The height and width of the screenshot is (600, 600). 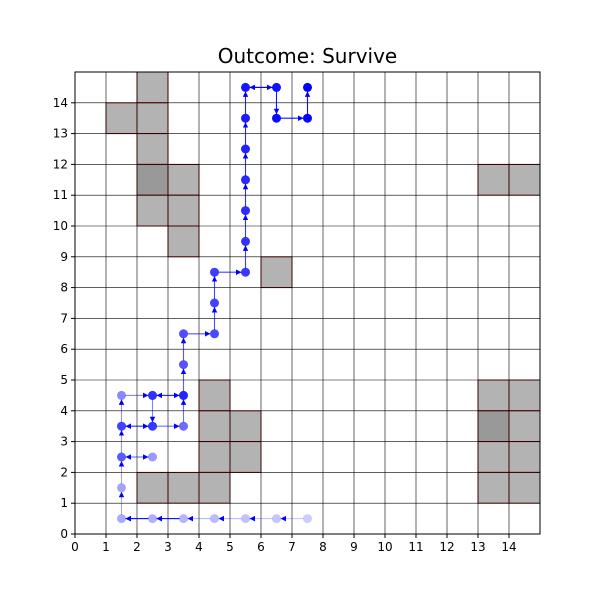 I want to click on x-tick-label: 1, so click(x=106, y=547).